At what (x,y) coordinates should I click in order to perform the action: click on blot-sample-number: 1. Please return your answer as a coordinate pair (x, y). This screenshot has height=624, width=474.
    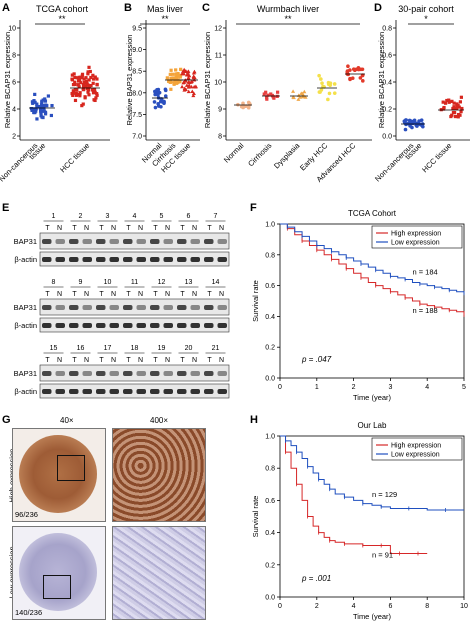
    Looking at the image, I should click on (54, 216).